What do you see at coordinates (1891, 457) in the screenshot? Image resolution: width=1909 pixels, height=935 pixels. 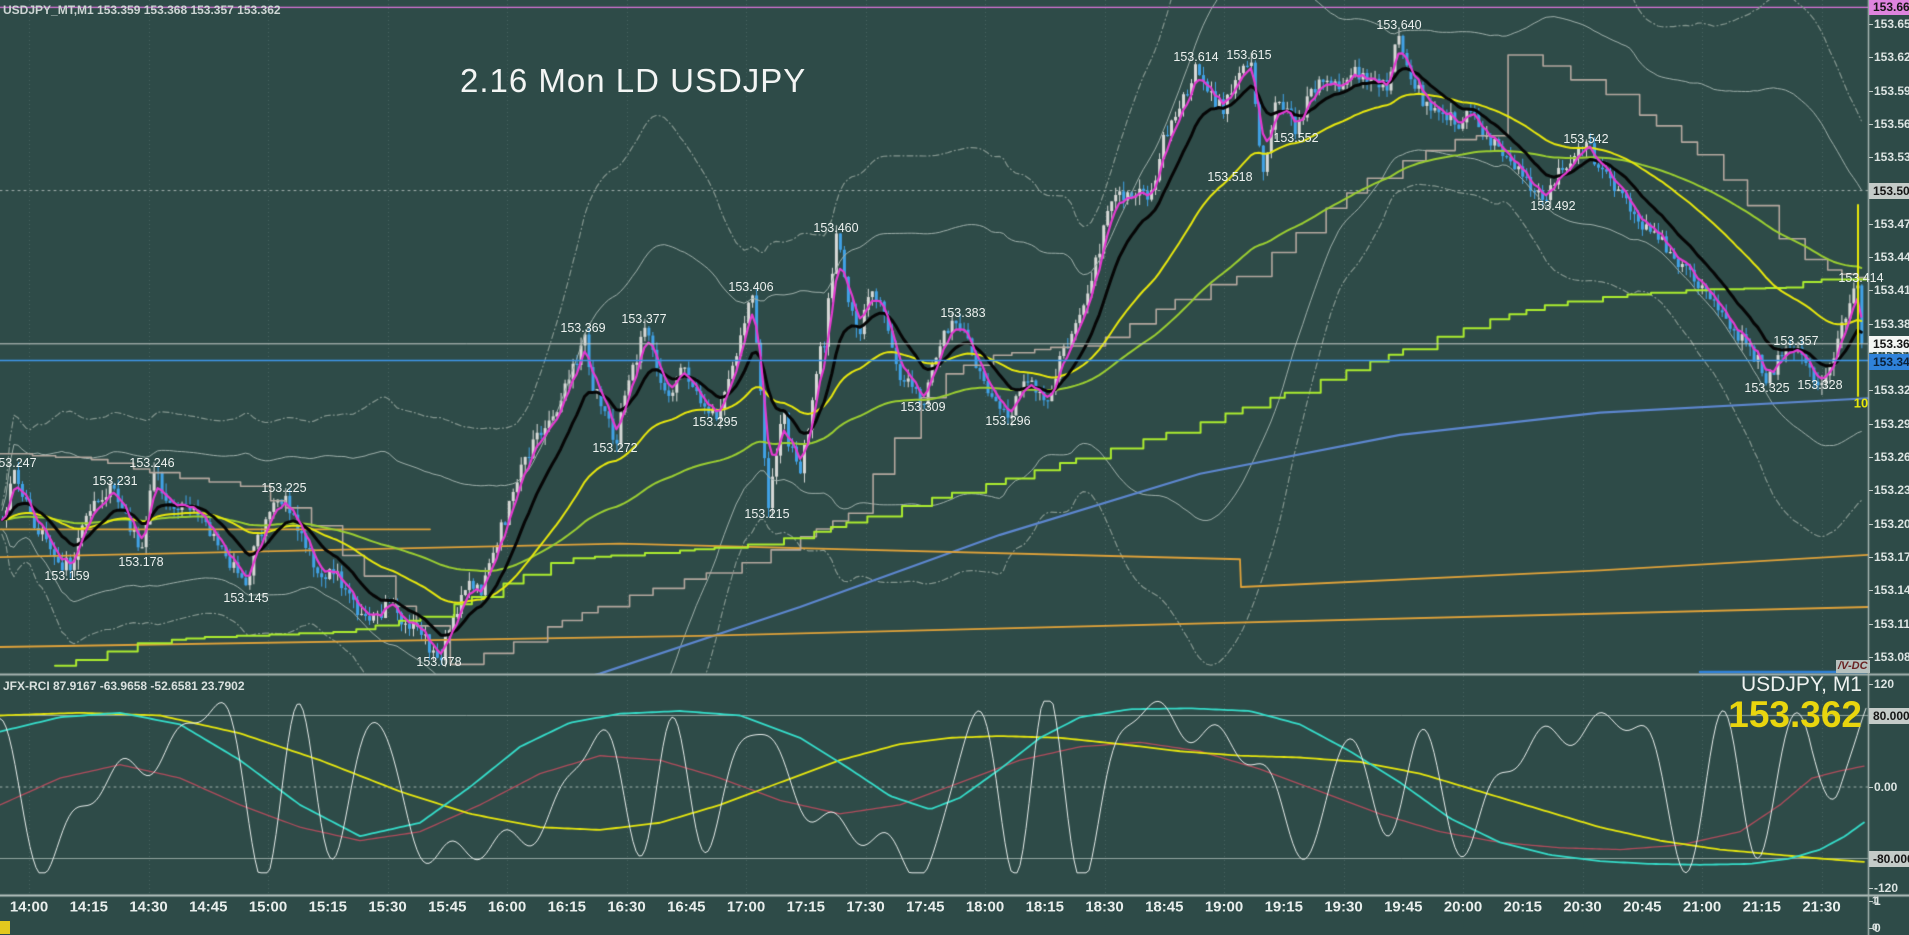 I see `price-axis-tick: 153.260` at bounding box center [1891, 457].